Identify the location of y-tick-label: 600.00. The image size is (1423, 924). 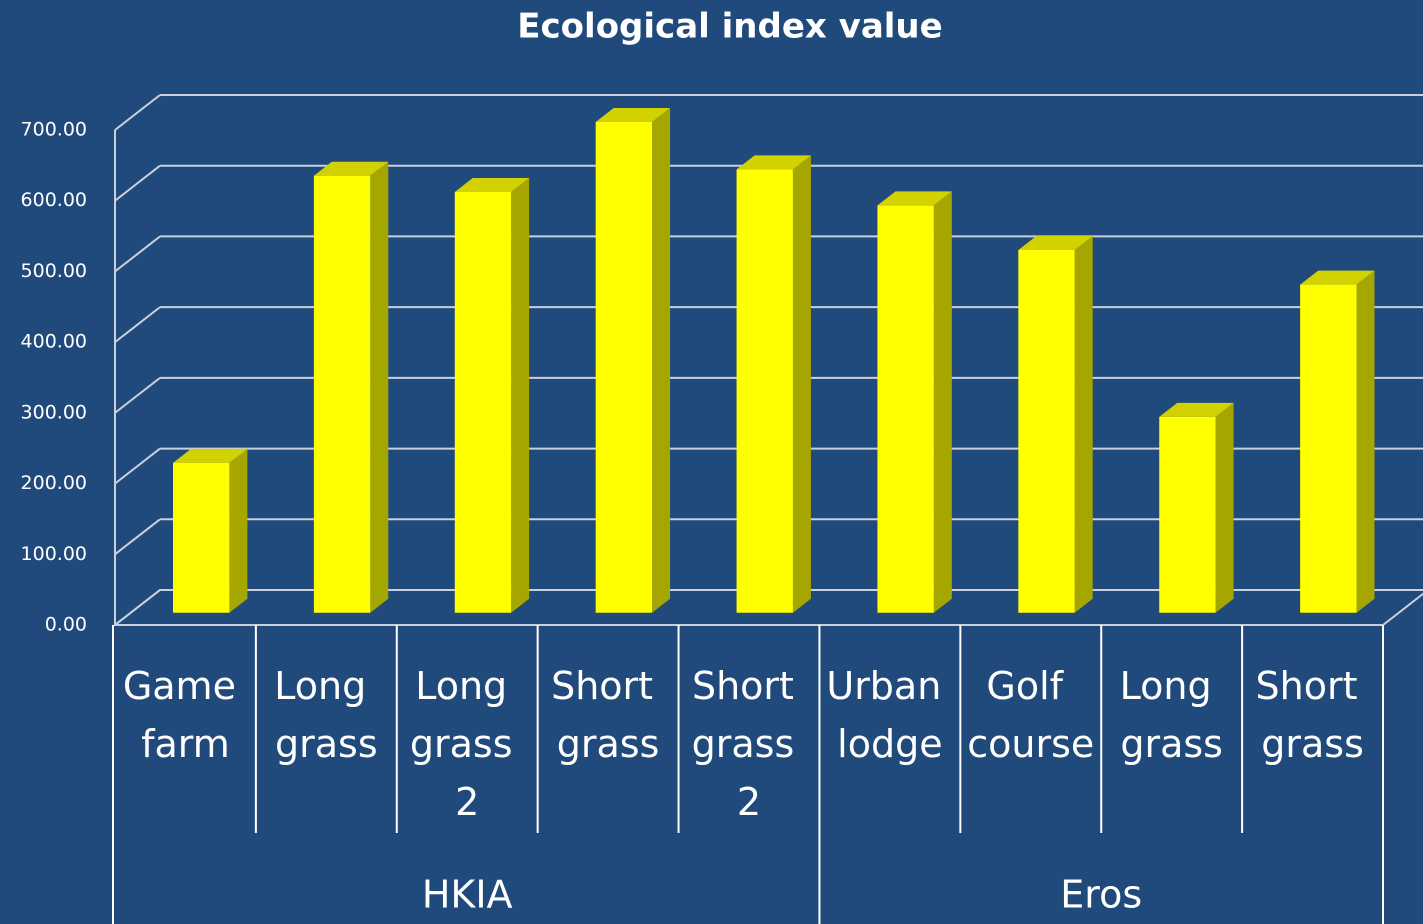
(54, 200).